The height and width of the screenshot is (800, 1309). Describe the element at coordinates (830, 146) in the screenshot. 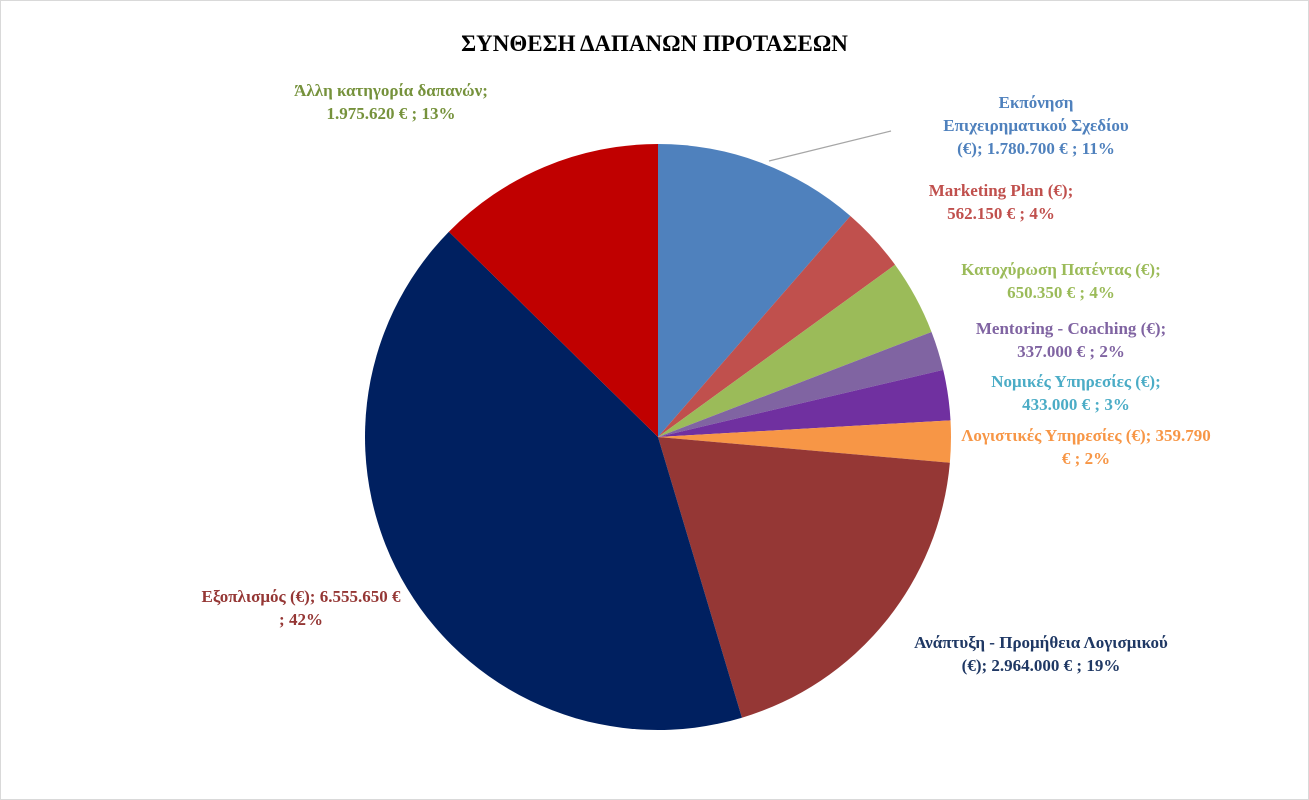

I see `leader-line` at that location.